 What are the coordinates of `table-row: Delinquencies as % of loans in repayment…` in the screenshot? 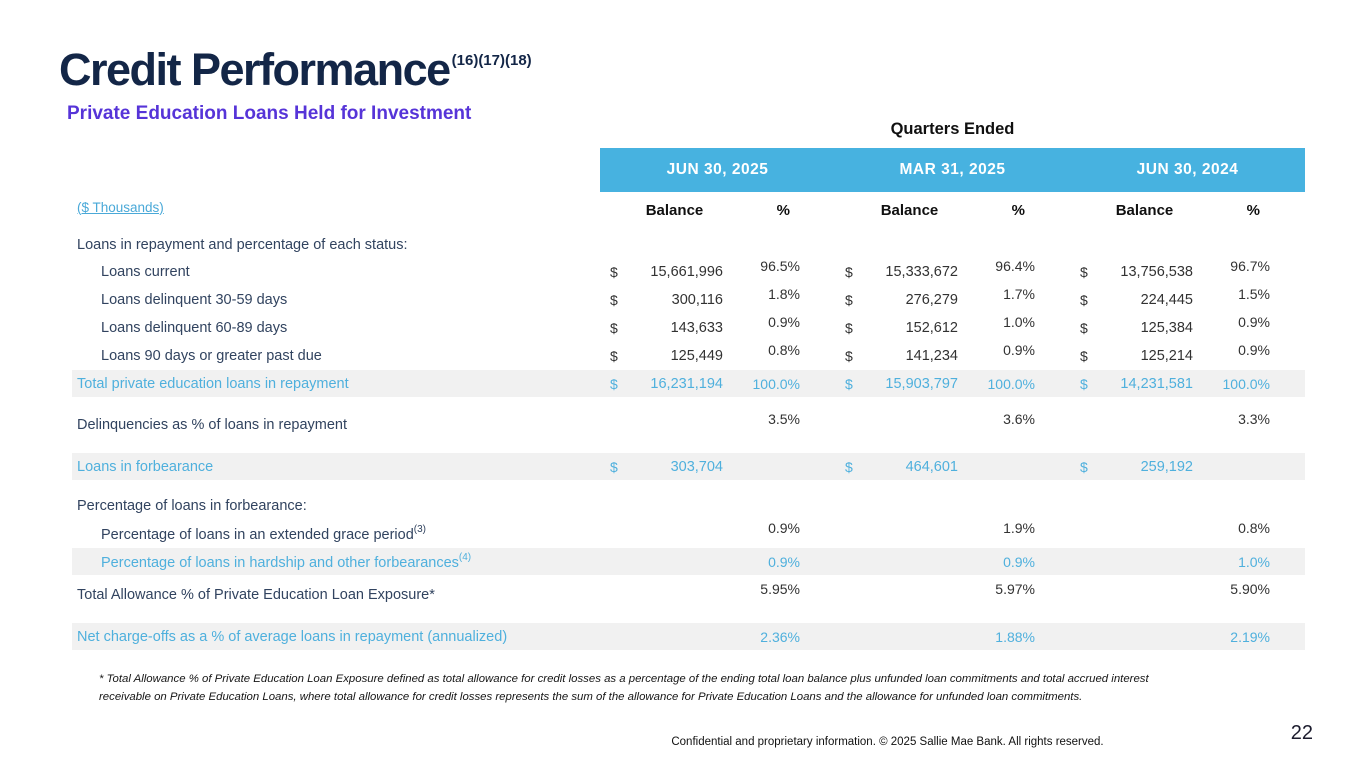 It's located at (688, 425).